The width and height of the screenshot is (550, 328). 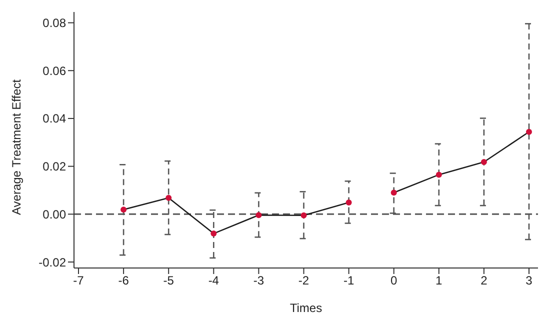 What do you see at coordinates (54, 23) in the screenshot?
I see `y-tick-label: 0.08` at bounding box center [54, 23].